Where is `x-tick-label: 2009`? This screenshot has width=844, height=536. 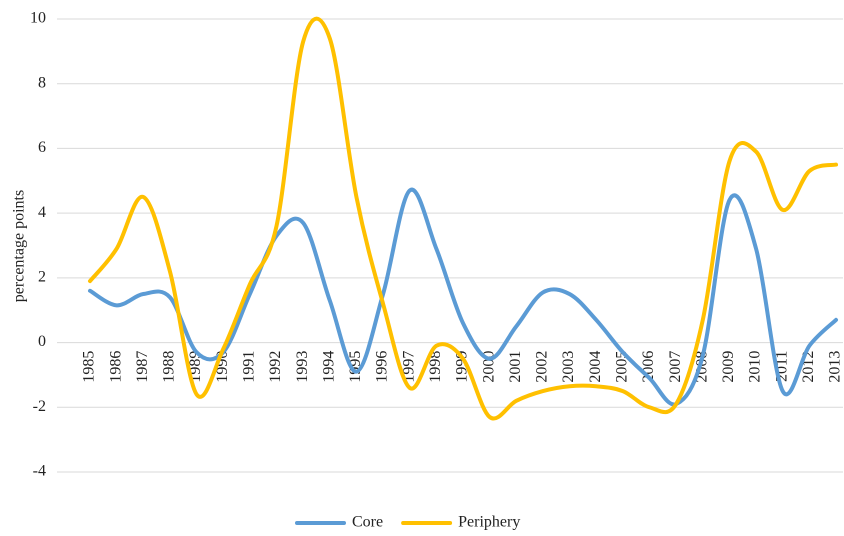 x-tick-label: 2009 is located at coordinates (728, 367).